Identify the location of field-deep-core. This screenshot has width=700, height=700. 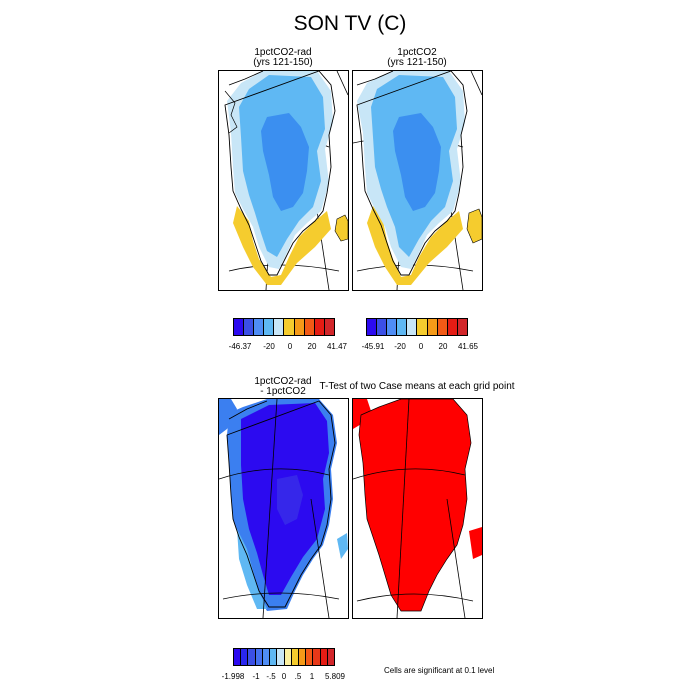
(290, 500).